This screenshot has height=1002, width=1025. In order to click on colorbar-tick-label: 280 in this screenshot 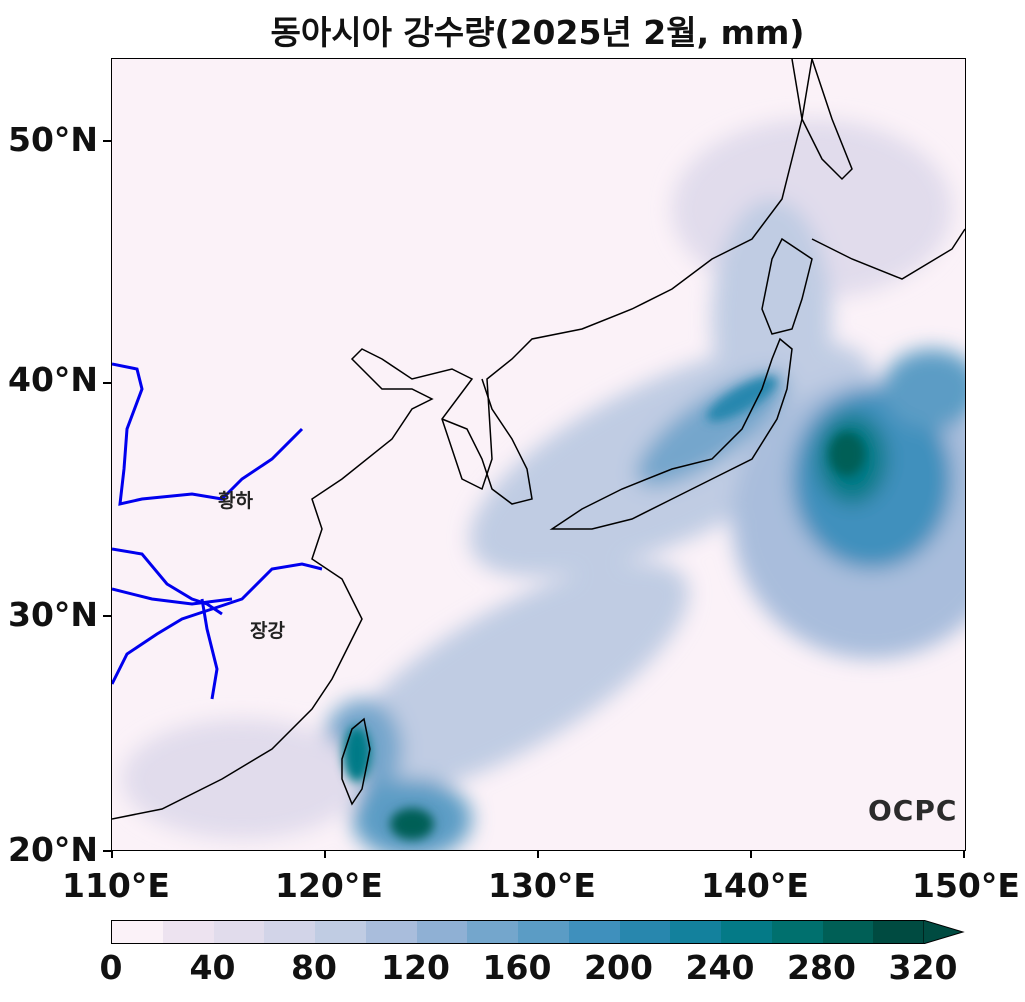, I will do `click(821, 967)`.